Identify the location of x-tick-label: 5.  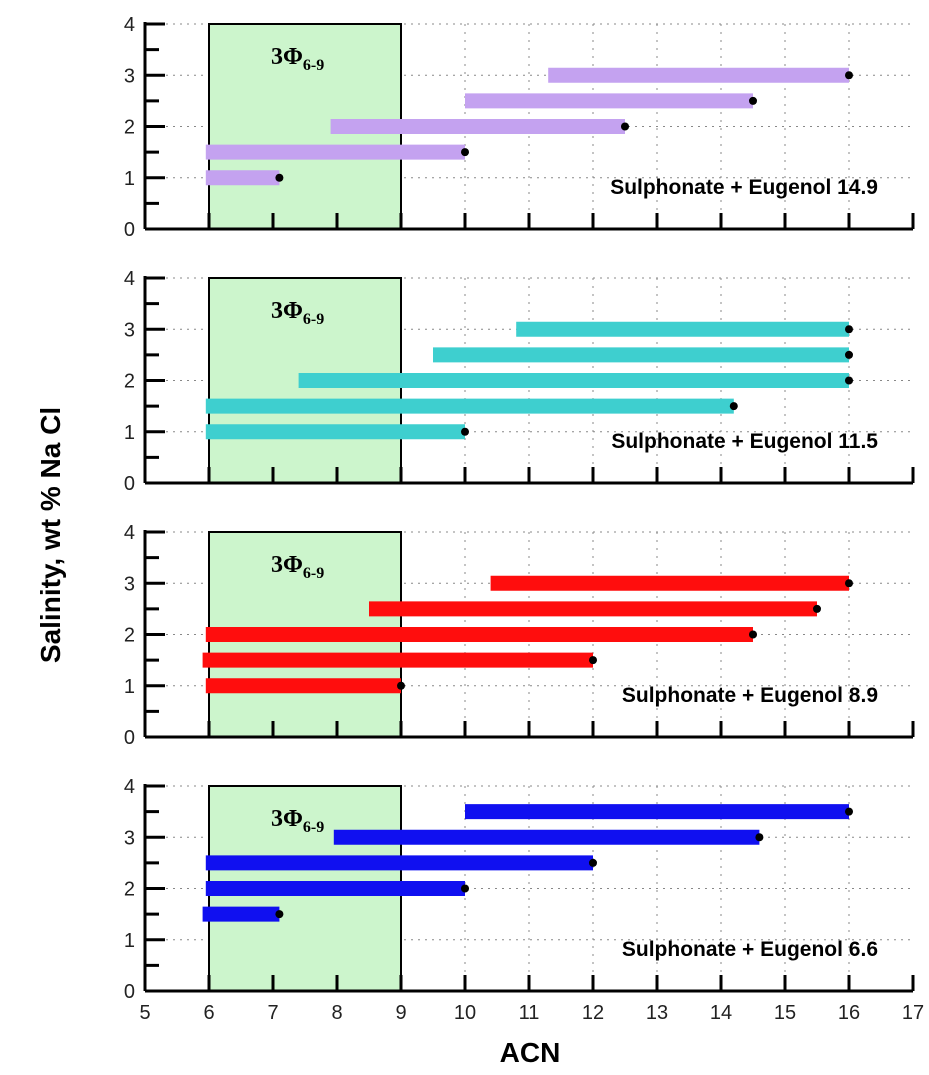
(144, 1013).